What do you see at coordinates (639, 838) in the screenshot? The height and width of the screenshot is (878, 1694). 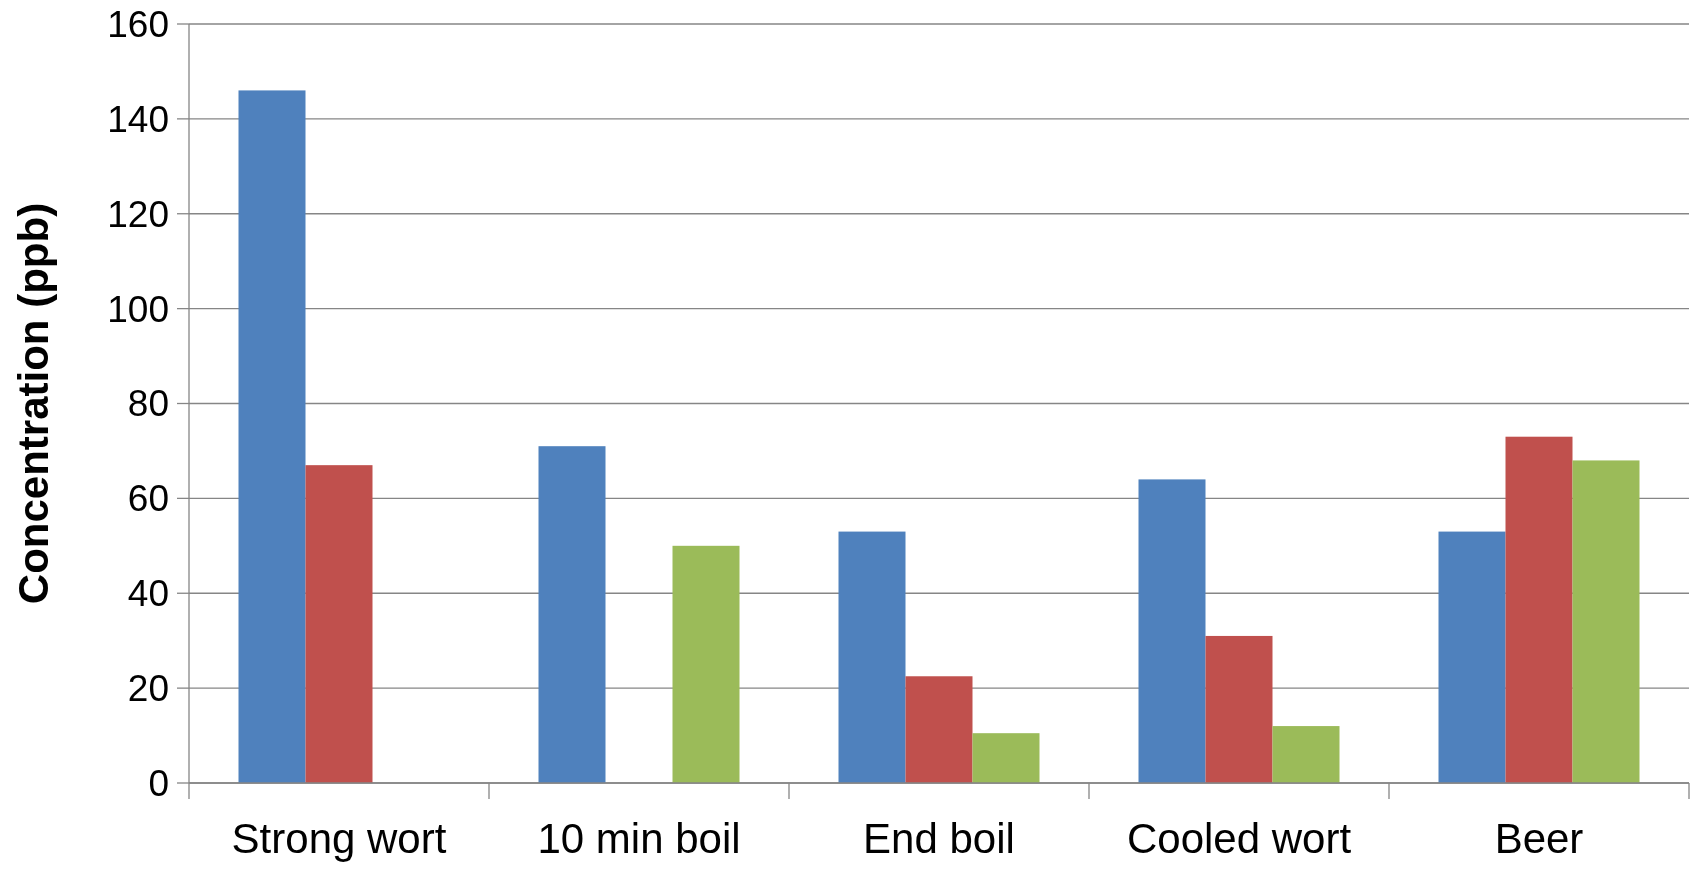 I see `x-tick-label: 10 min boil` at bounding box center [639, 838].